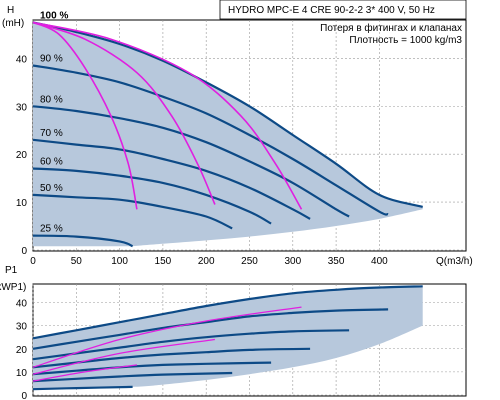  I want to click on speed-labels: 100 % 90 % 80 % 70 % 60 % 50 % 25 %, so click(54, 122).